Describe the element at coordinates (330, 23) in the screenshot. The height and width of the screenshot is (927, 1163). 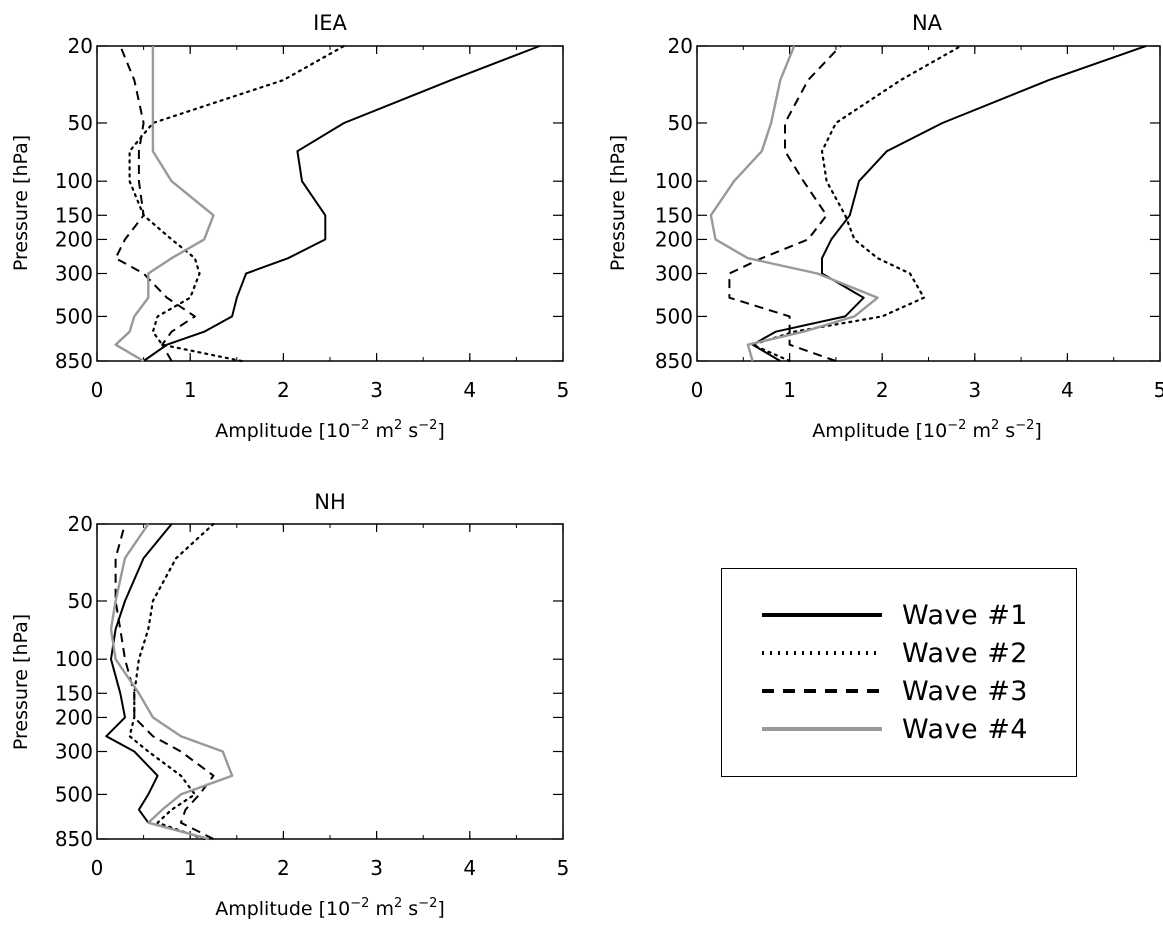
I see `panel-title: IEA` at that location.